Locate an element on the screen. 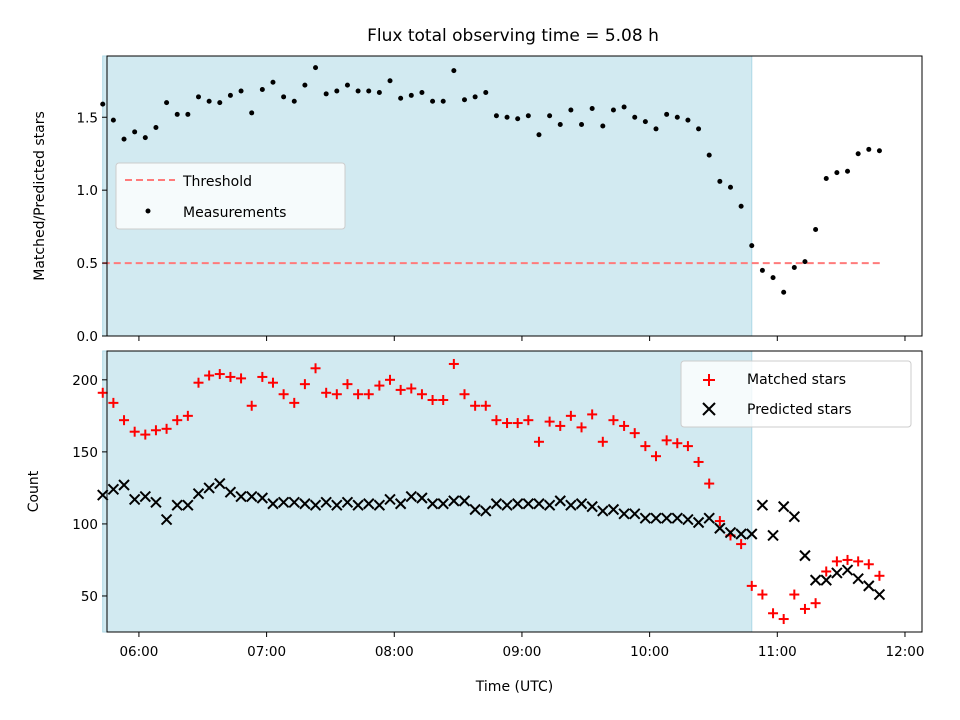  top-y-tick-label: 0.0 is located at coordinates (87, 337).